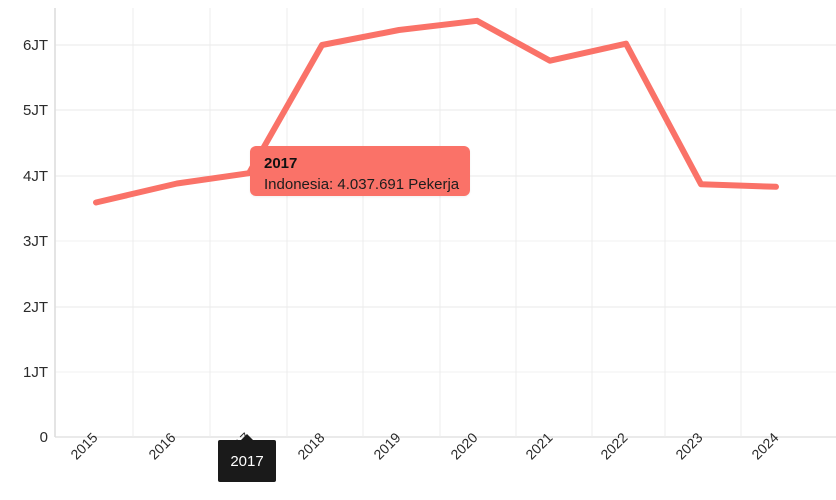  Describe the element at coordinates (281, 163) in the screenshot. I see `tooltip-title: 2017` at that location.